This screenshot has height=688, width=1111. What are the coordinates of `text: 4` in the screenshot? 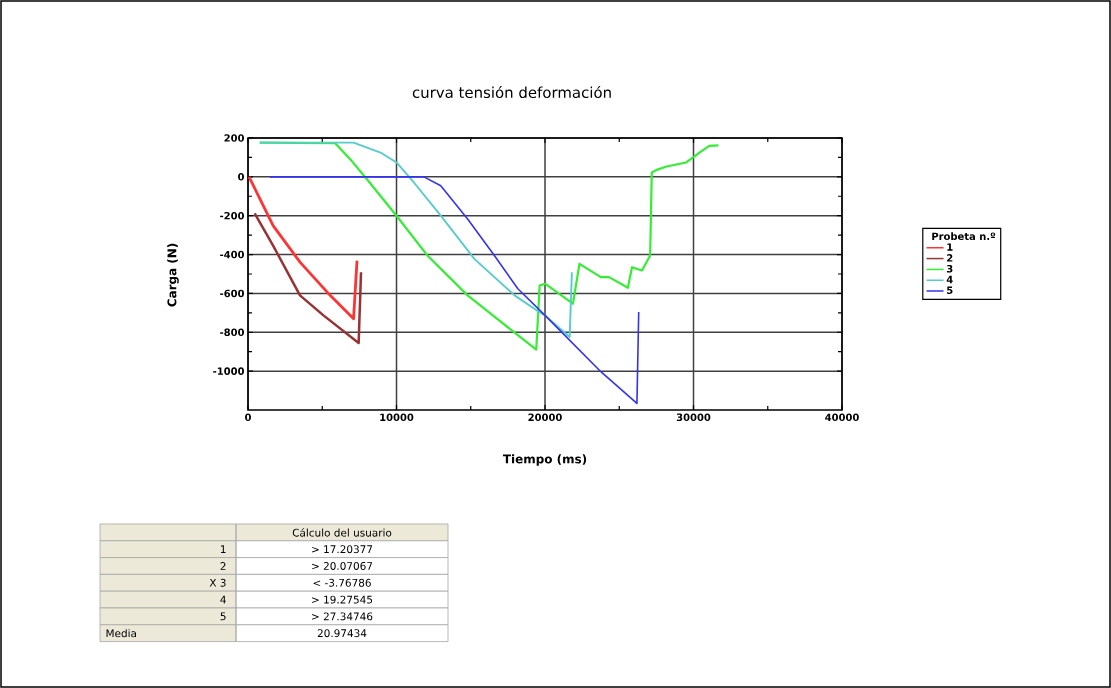 It's located at (223, 599).